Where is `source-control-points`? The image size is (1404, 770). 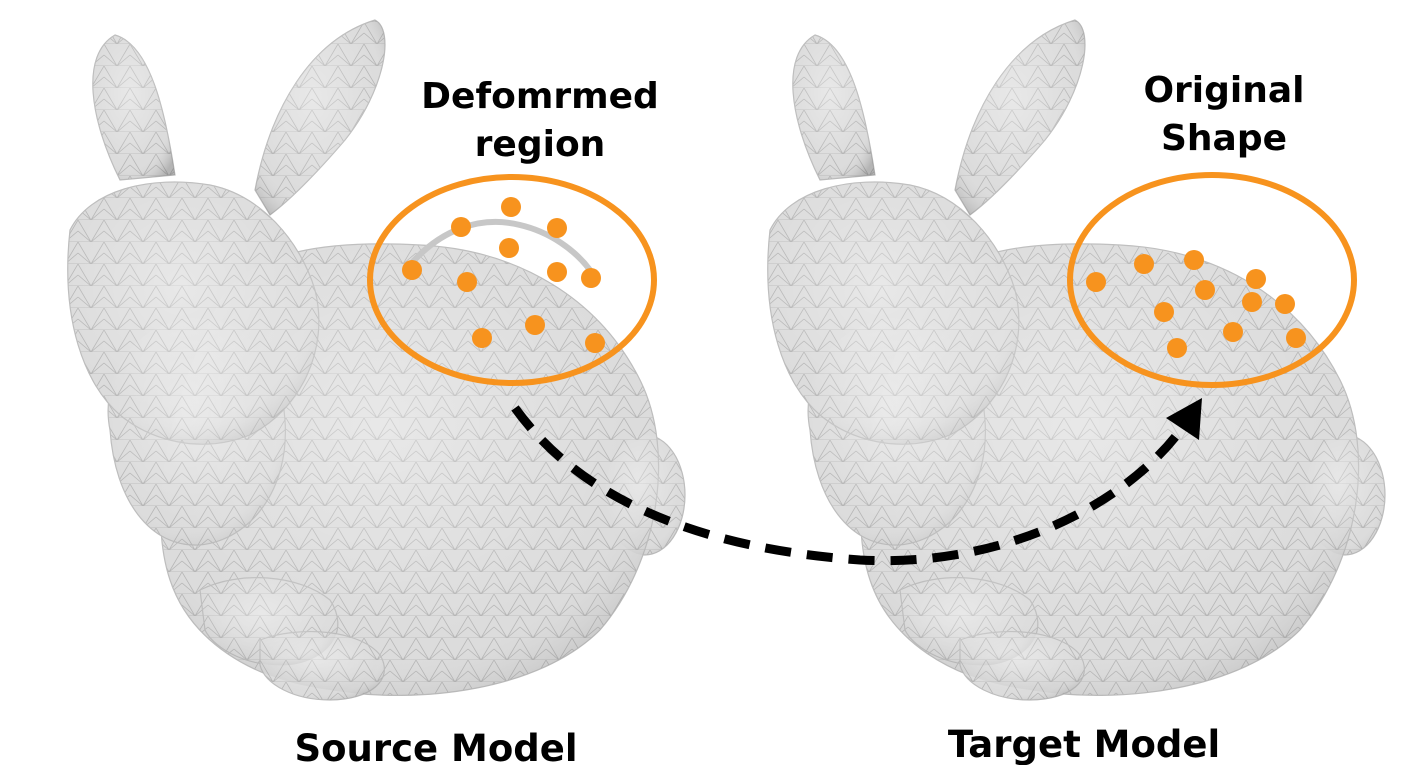 source-control-points is located at coordinates (503, 275).